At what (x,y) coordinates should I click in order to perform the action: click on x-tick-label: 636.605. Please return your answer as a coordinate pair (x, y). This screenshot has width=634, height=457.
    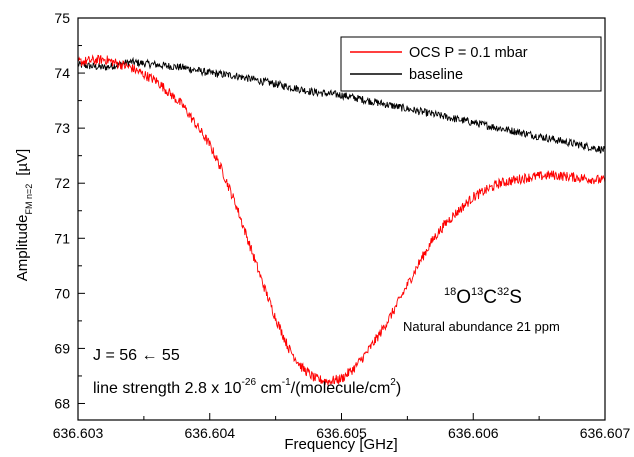
    Looking at the image, I should click on (341, 433).